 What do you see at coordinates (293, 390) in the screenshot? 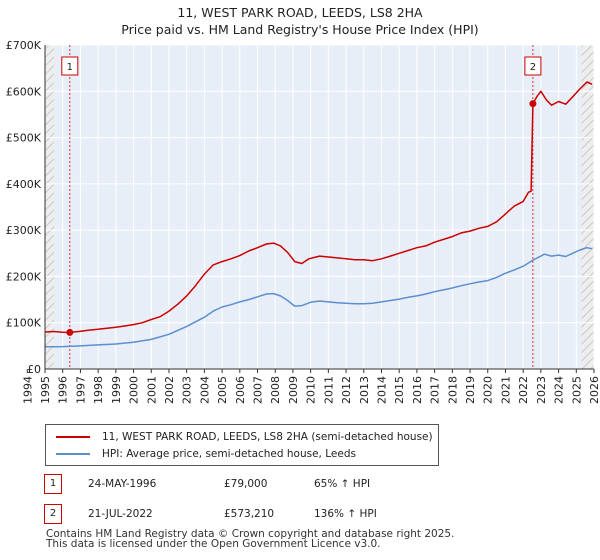
I see `x-tick-label: 2009` at bounding box center [293, 390].